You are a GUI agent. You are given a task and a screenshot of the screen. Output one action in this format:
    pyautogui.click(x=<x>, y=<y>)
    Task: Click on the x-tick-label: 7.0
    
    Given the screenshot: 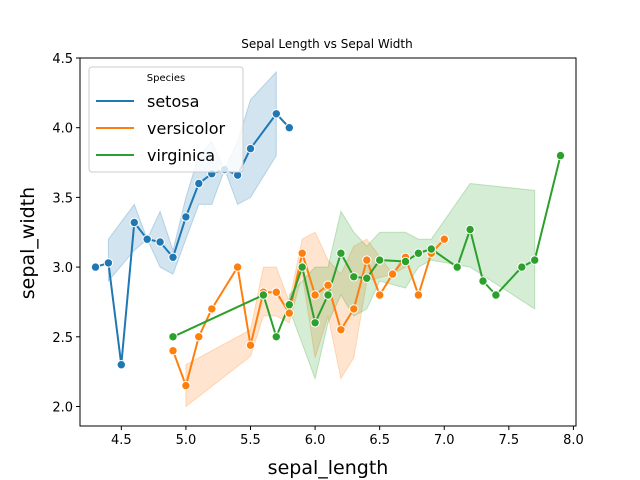 What is the action you would take?
    pyautogui.click(x=444, y=440)
    